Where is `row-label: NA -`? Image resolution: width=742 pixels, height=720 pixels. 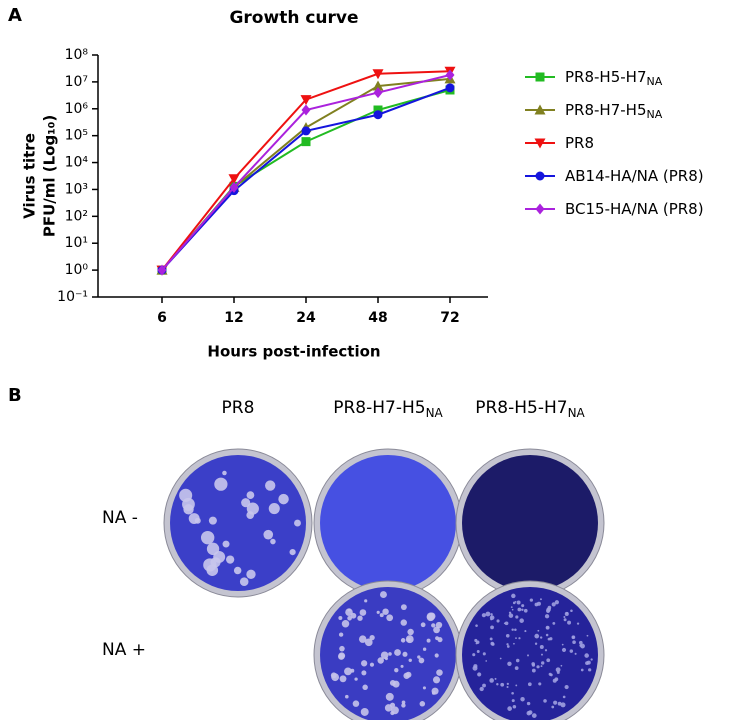
row-label: NA - is located at coordinates (120, 518).